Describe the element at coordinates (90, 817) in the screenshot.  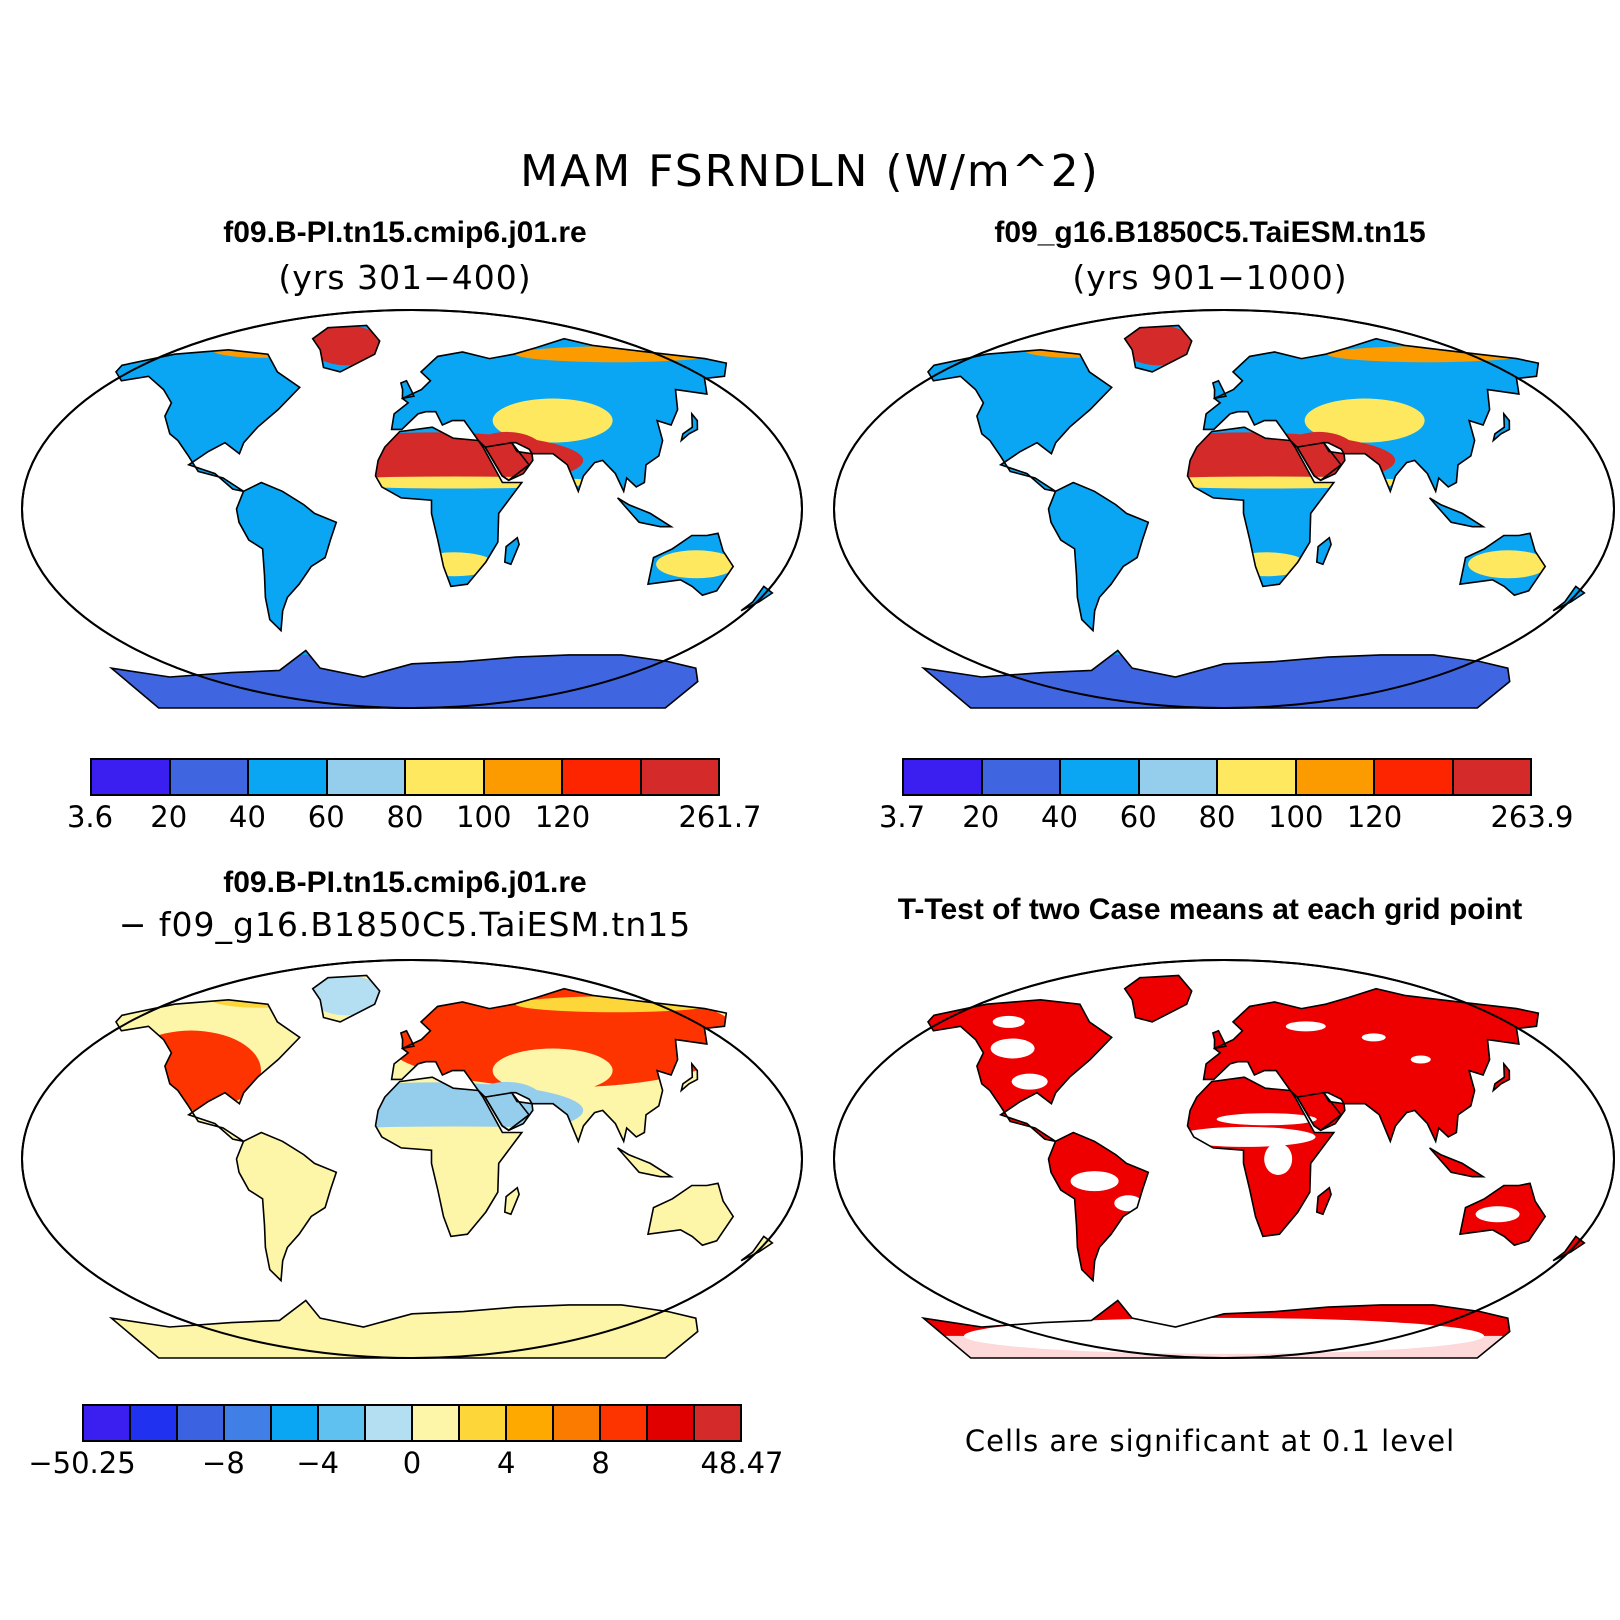
I see `colorbar-tick-label: 3.6` at that location.